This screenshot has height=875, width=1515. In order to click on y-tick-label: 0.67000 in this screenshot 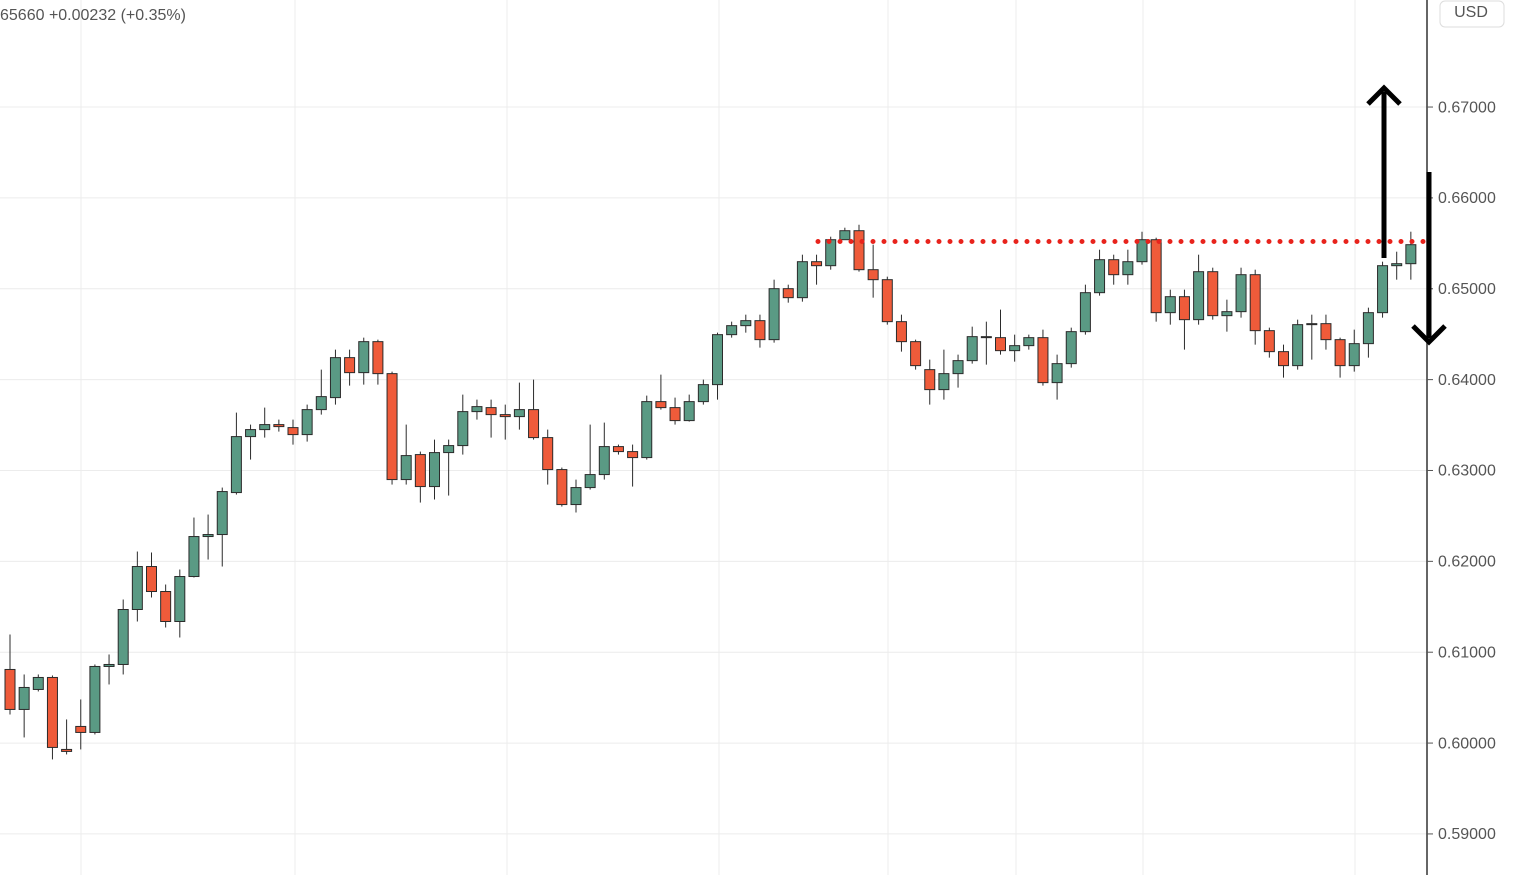, I will do `click(1467, 107)`.